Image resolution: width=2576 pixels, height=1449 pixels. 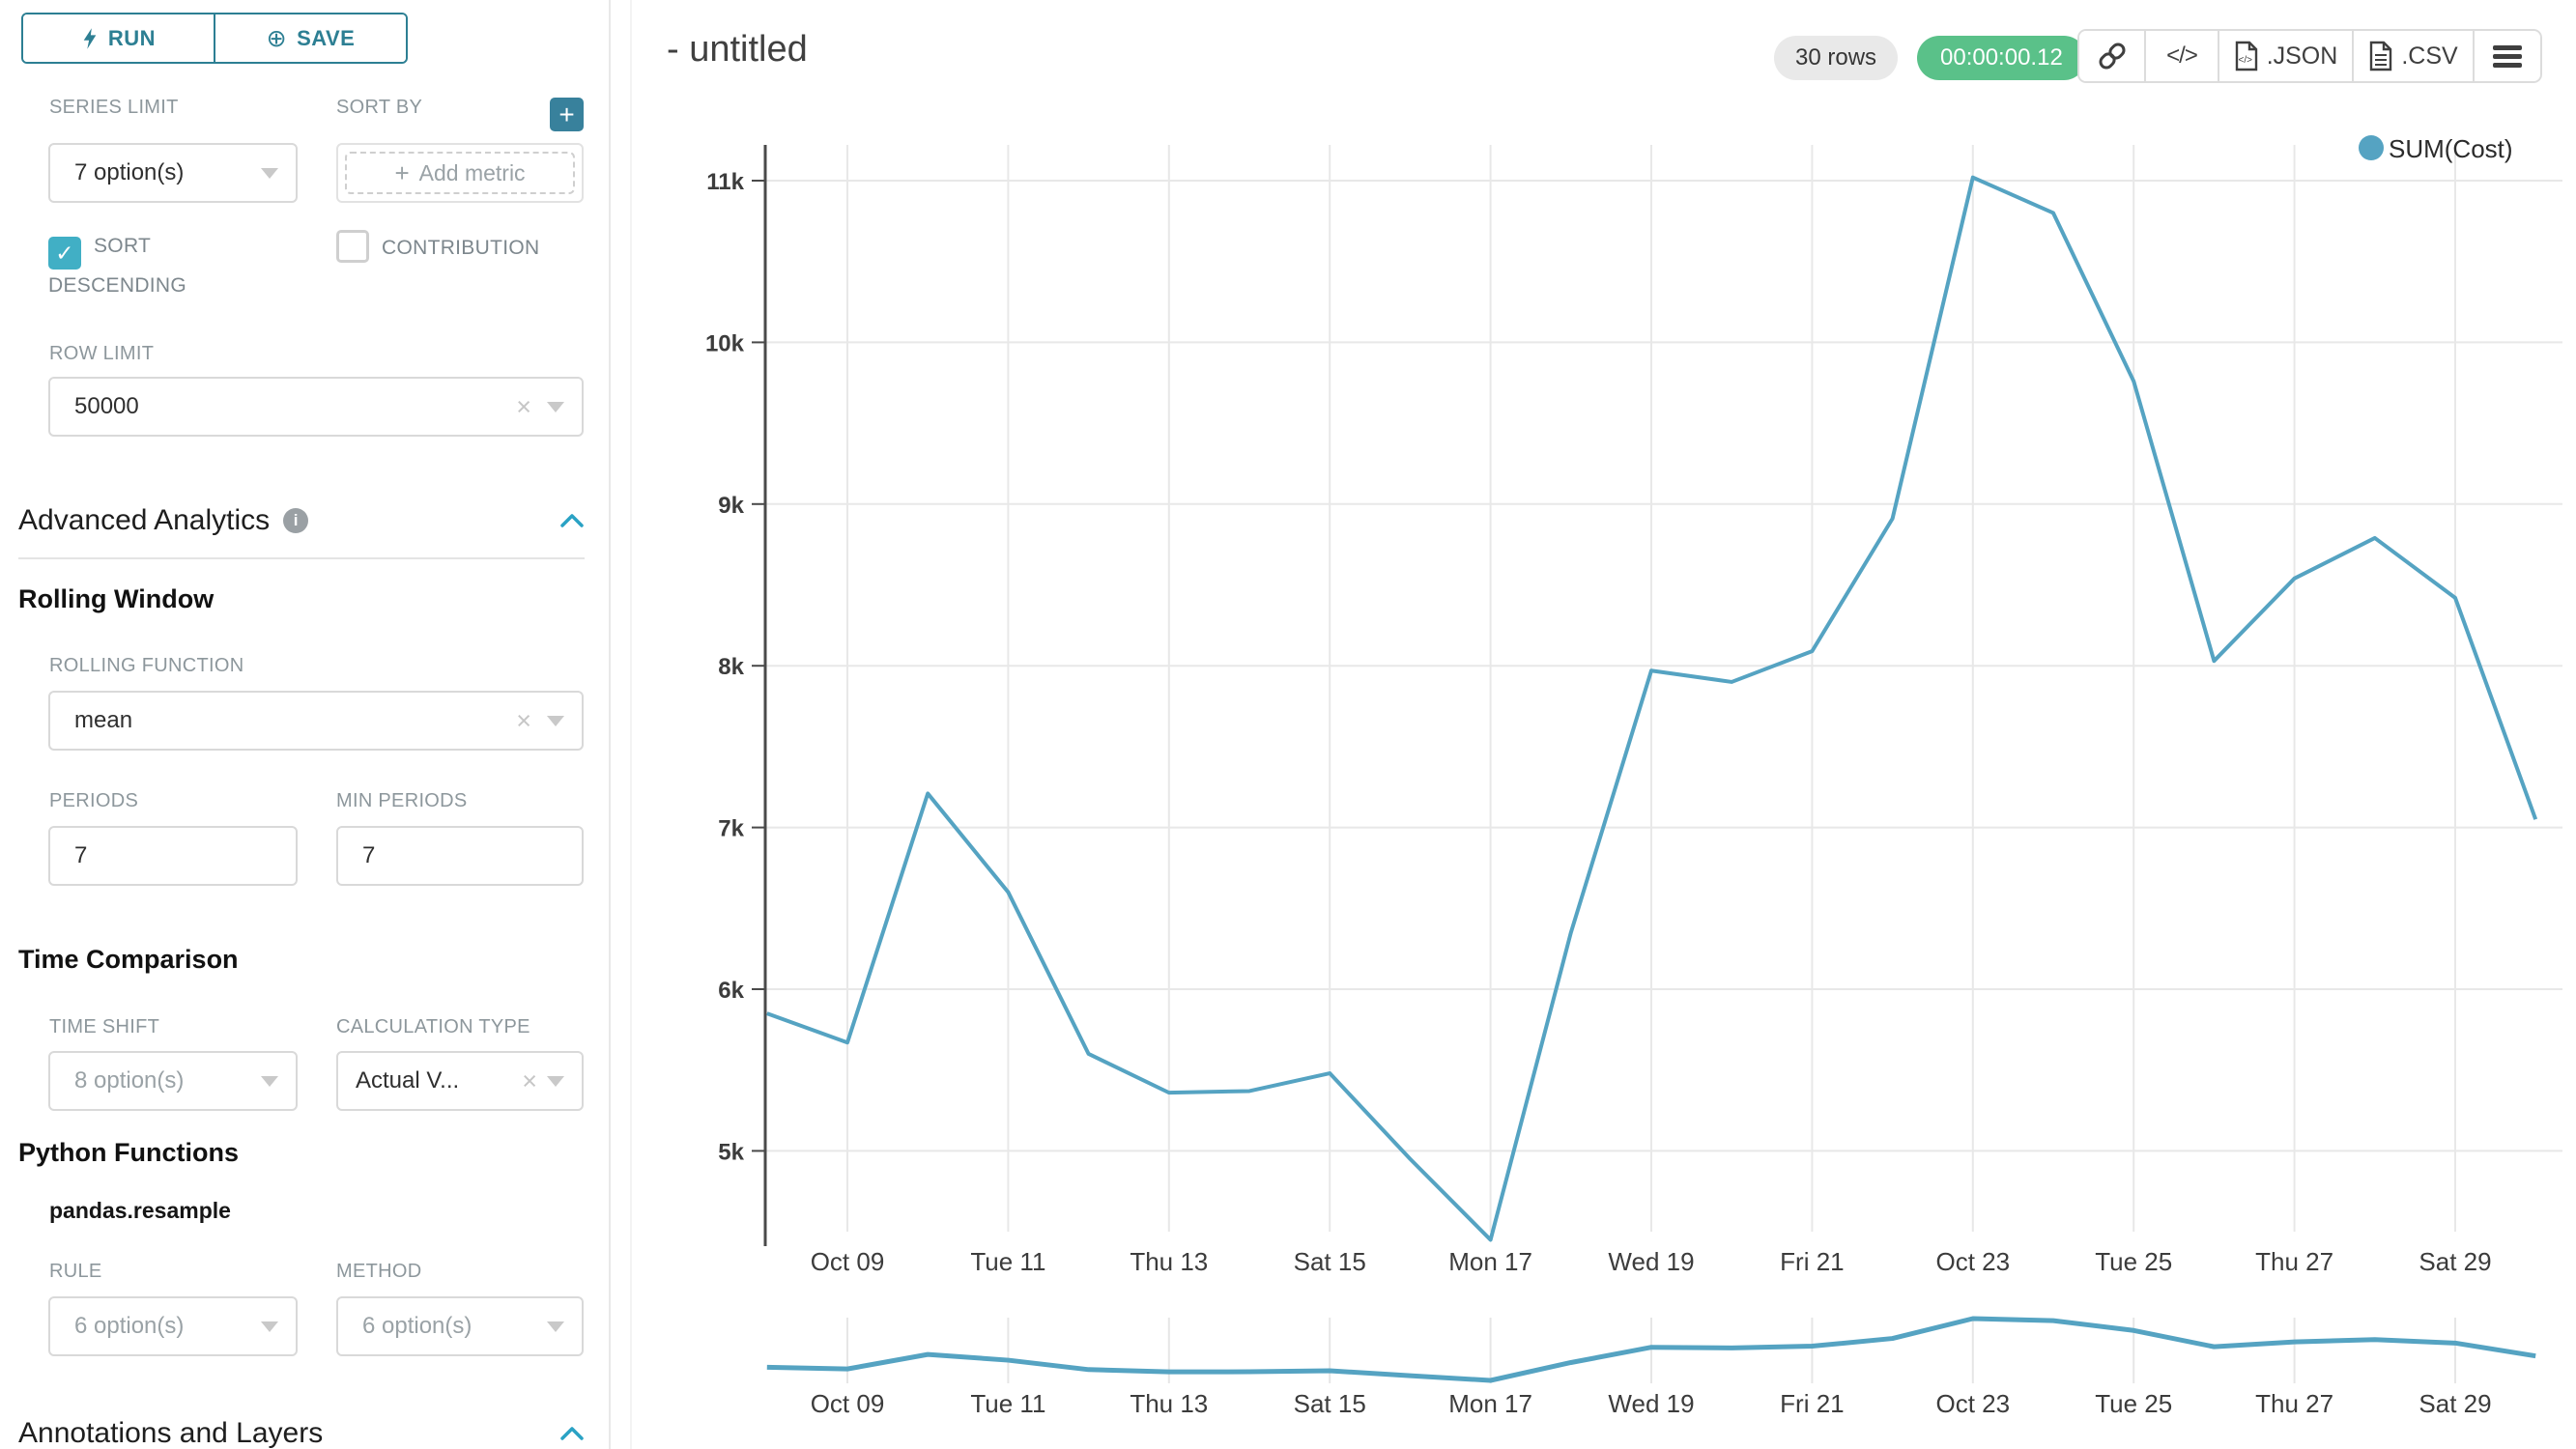 What do you see at coordinates (725, 343) in the screenshot?
I see `y-tick-label: 10k` at bounding box center [725, 343].